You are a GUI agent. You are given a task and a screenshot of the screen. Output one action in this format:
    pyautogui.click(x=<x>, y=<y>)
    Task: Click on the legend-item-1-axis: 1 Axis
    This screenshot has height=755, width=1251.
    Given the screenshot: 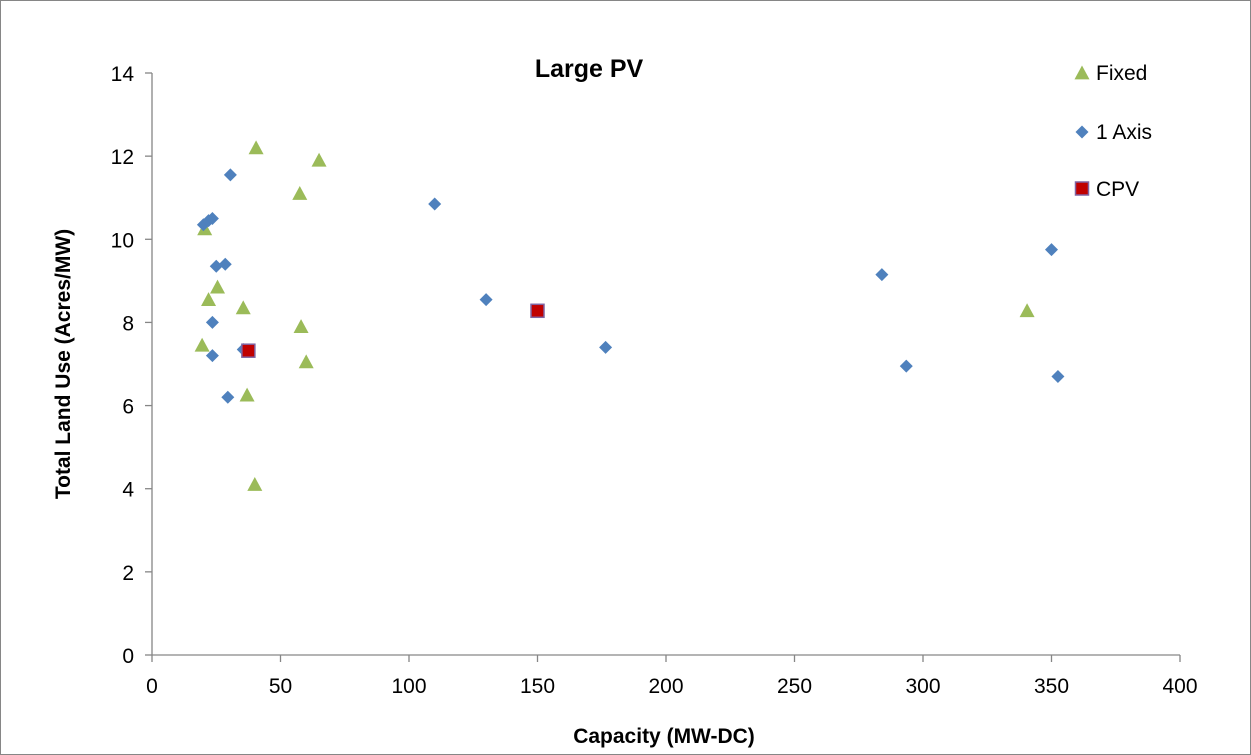 What is the action you would take?
    pyautogui.click(x=1113, y=132)
    